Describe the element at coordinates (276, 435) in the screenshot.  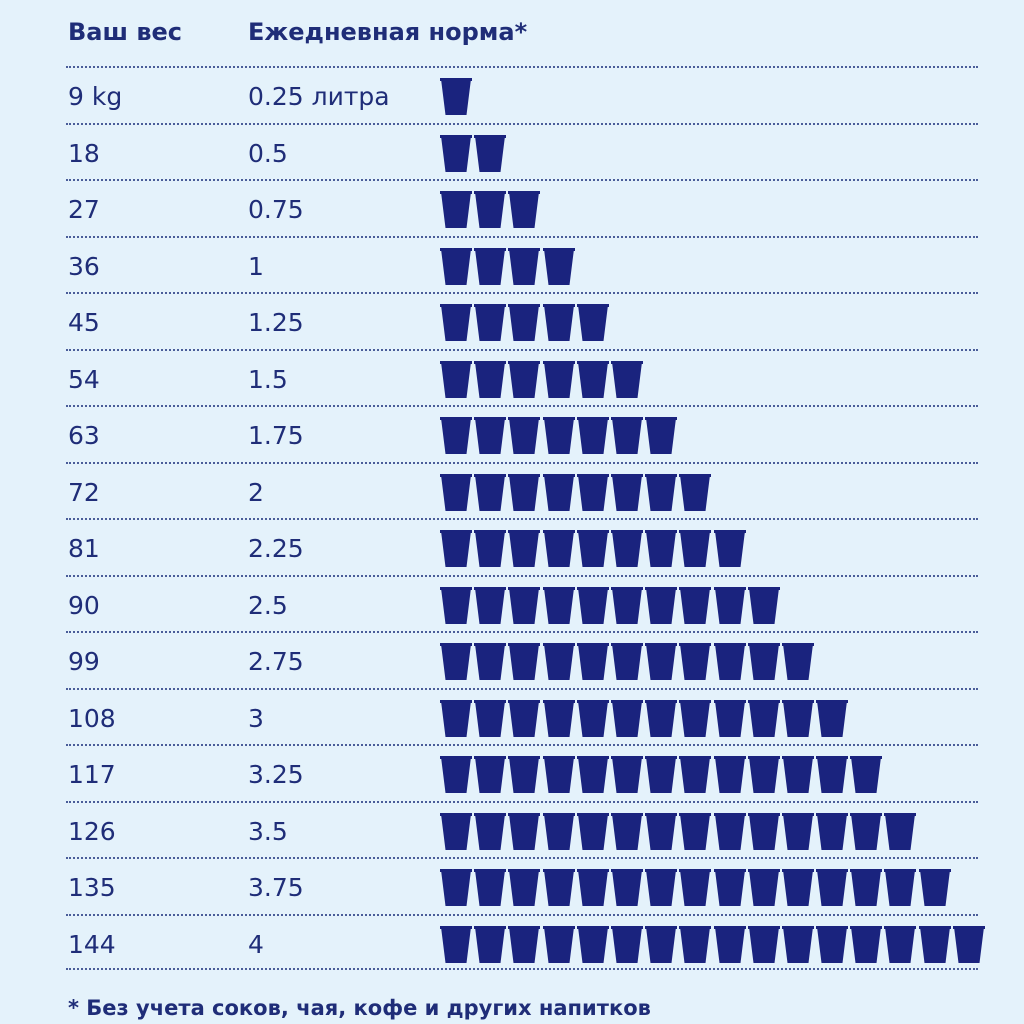
I see `norm-value: 1.75` at that location.